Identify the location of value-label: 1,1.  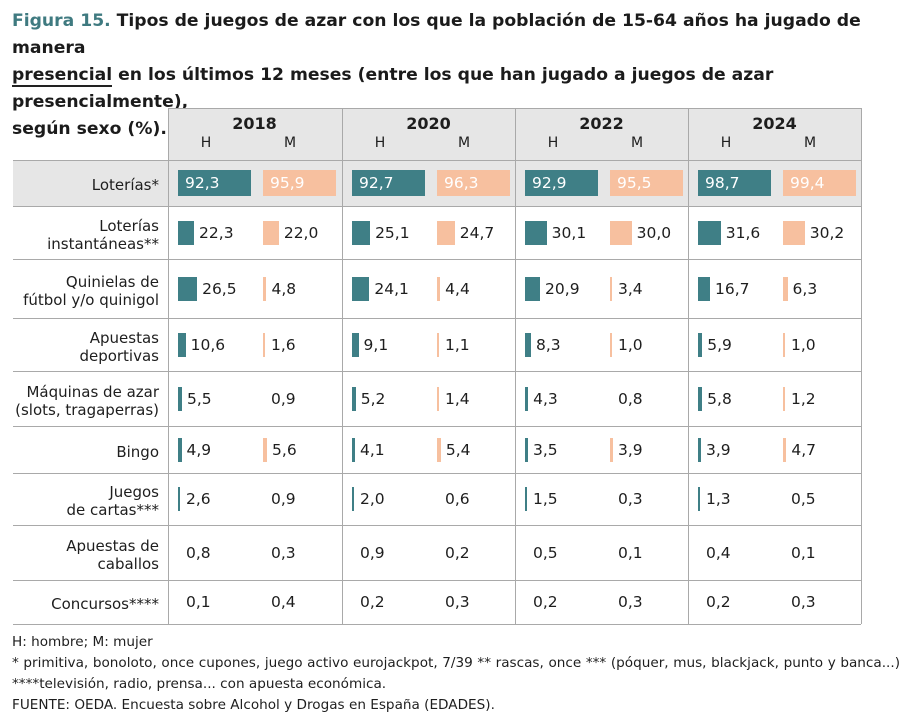
(457, 344).